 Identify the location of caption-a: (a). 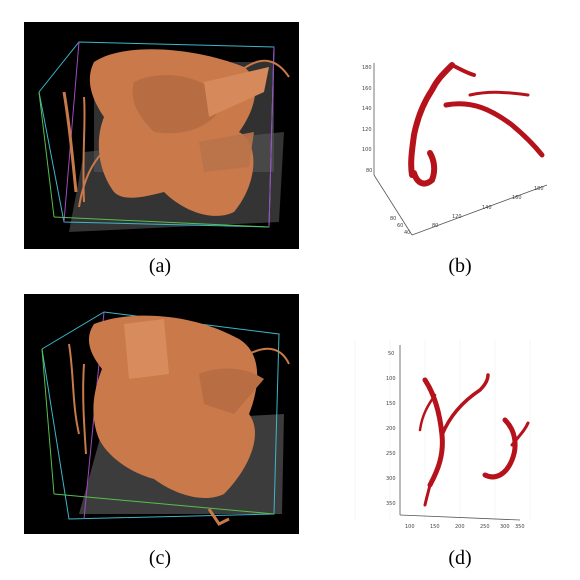
(160, 266).